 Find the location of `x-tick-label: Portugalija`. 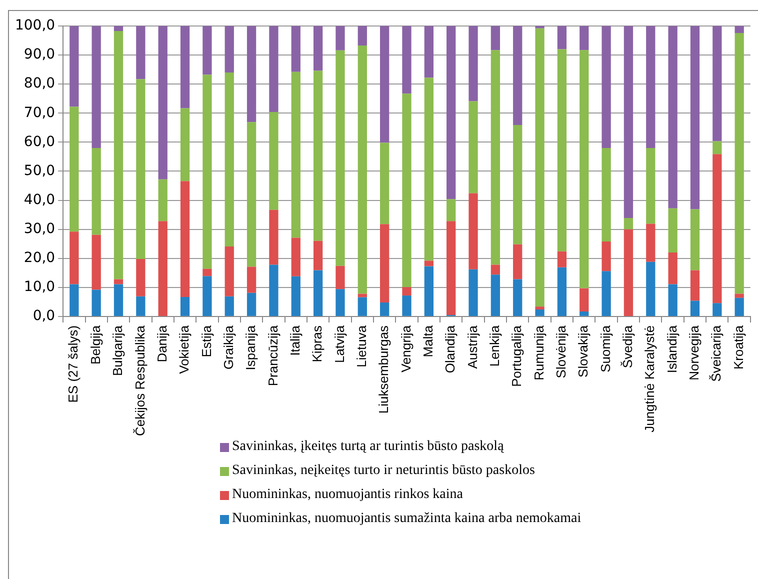

x-tick-label: Portugalija is located at coordinates (516, 355).